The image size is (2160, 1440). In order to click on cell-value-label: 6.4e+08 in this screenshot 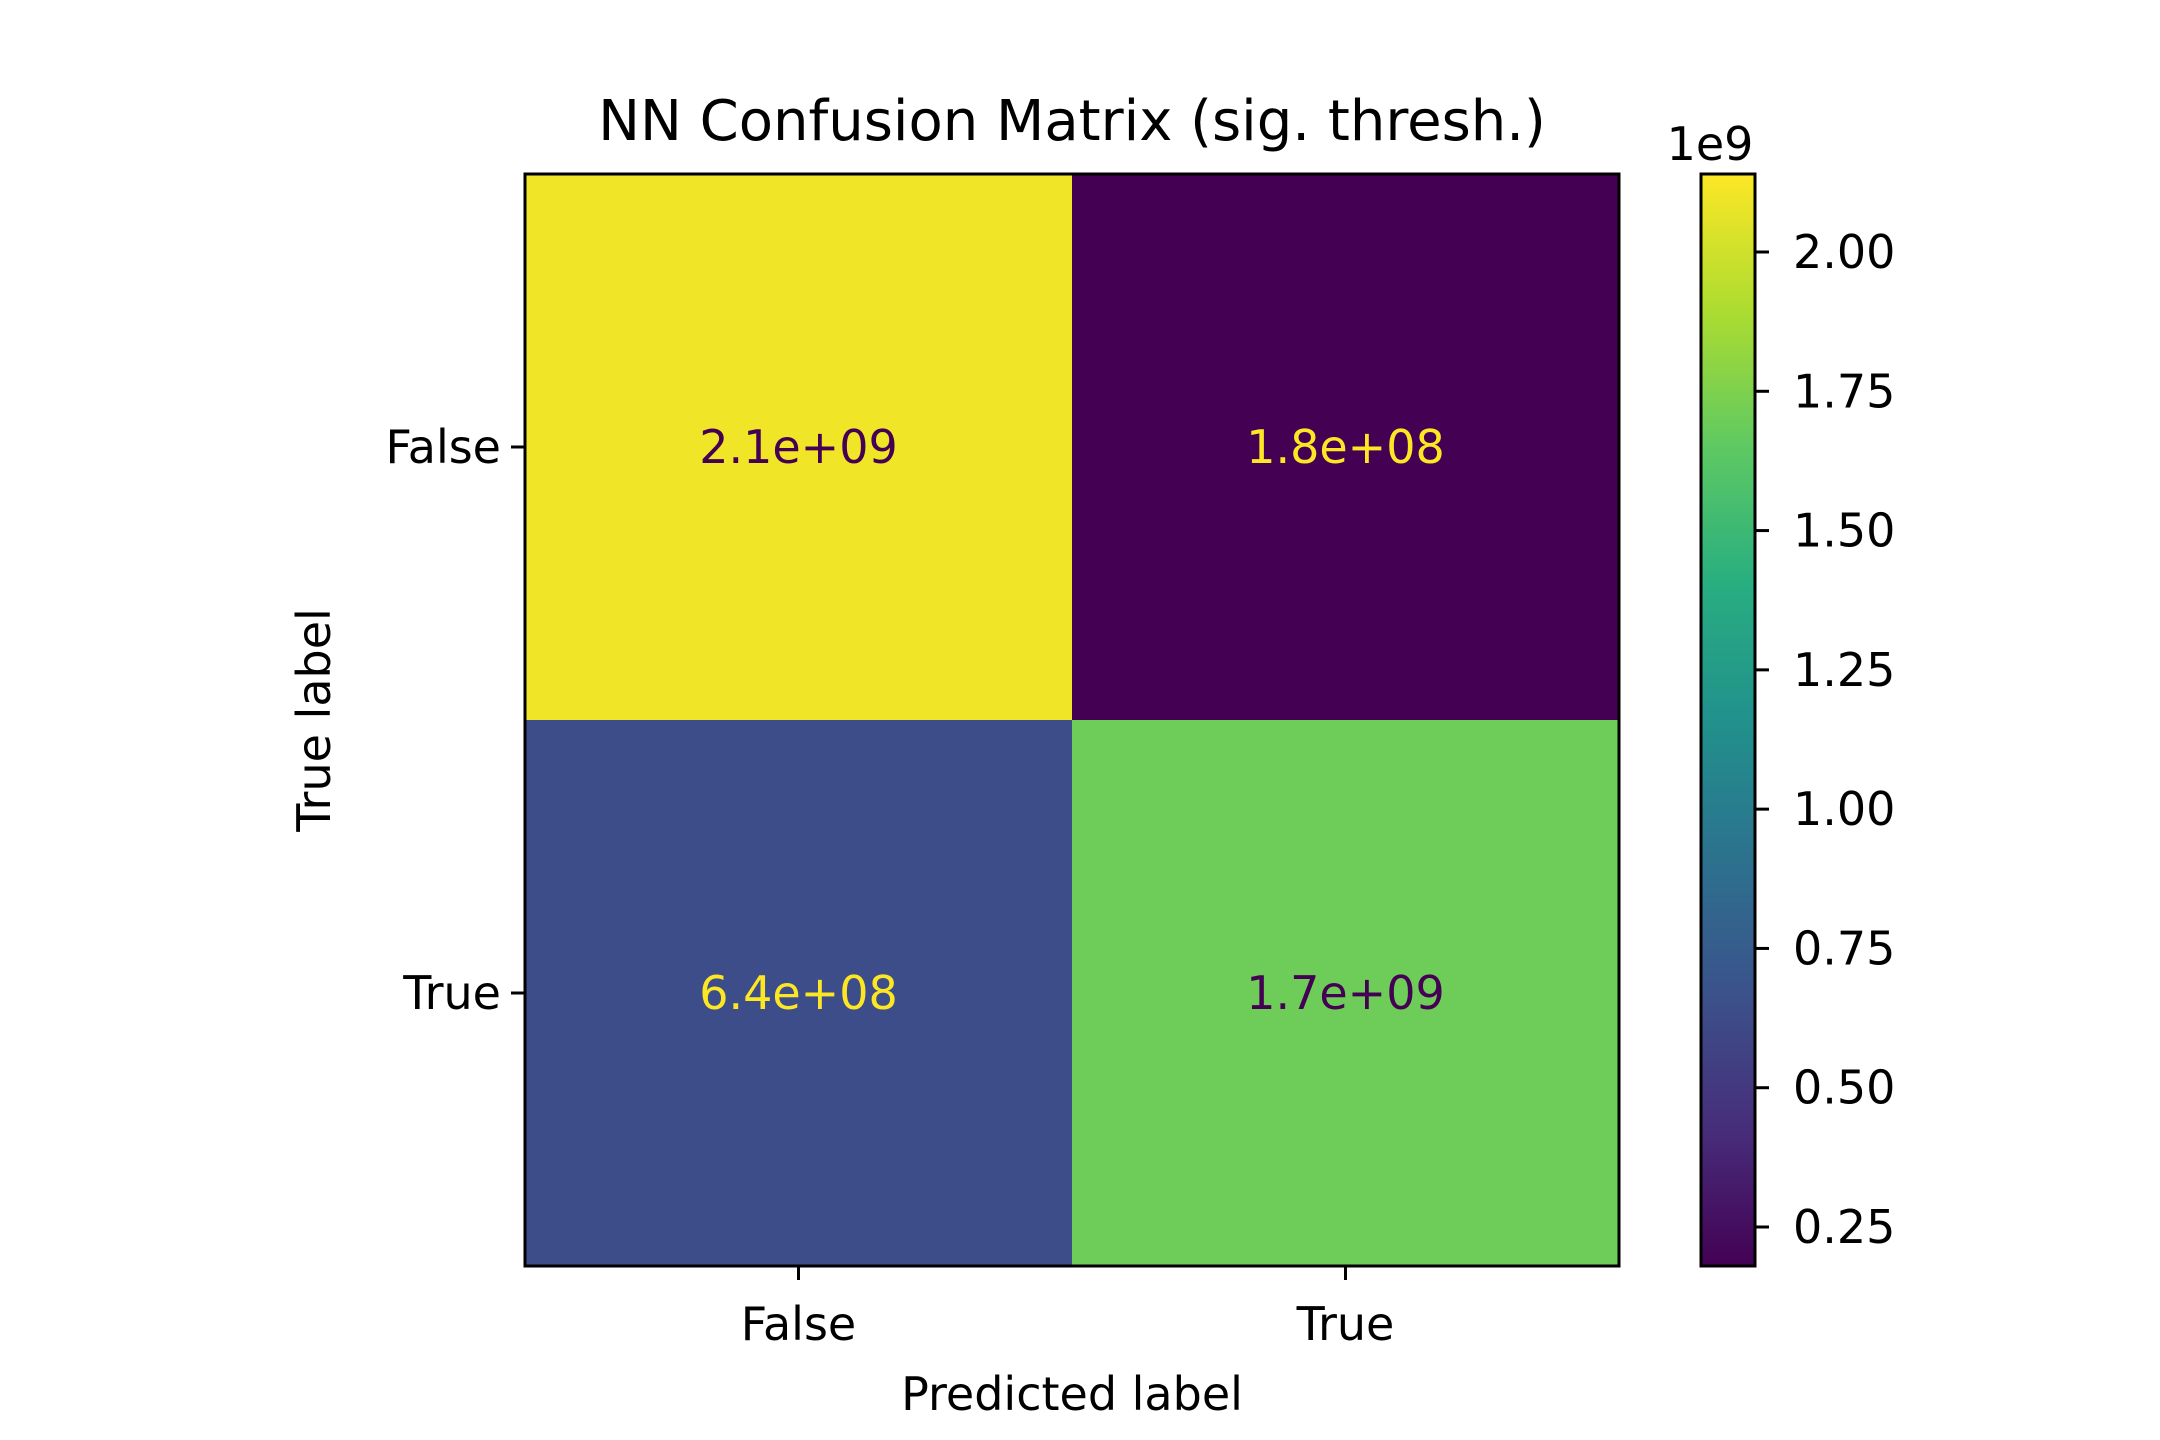, I will do `click(798, 993)`.